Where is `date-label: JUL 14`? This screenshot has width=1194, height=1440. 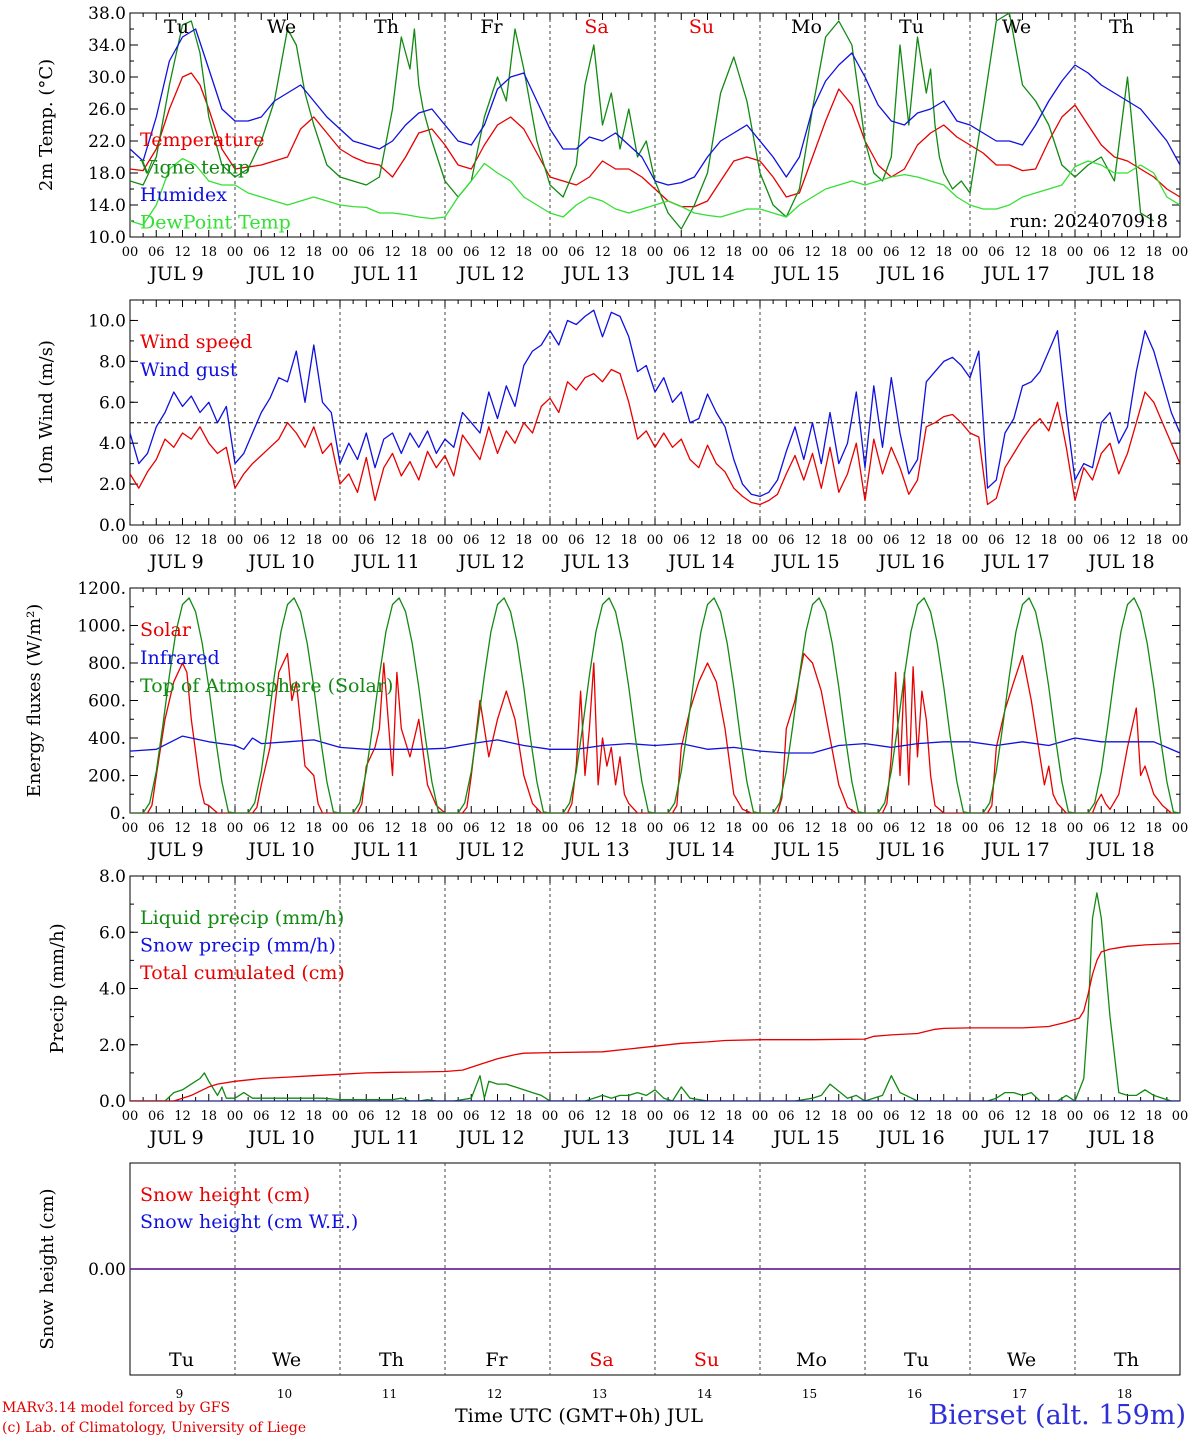 date-label: JUL 14 is located at coordinates (700, 562).